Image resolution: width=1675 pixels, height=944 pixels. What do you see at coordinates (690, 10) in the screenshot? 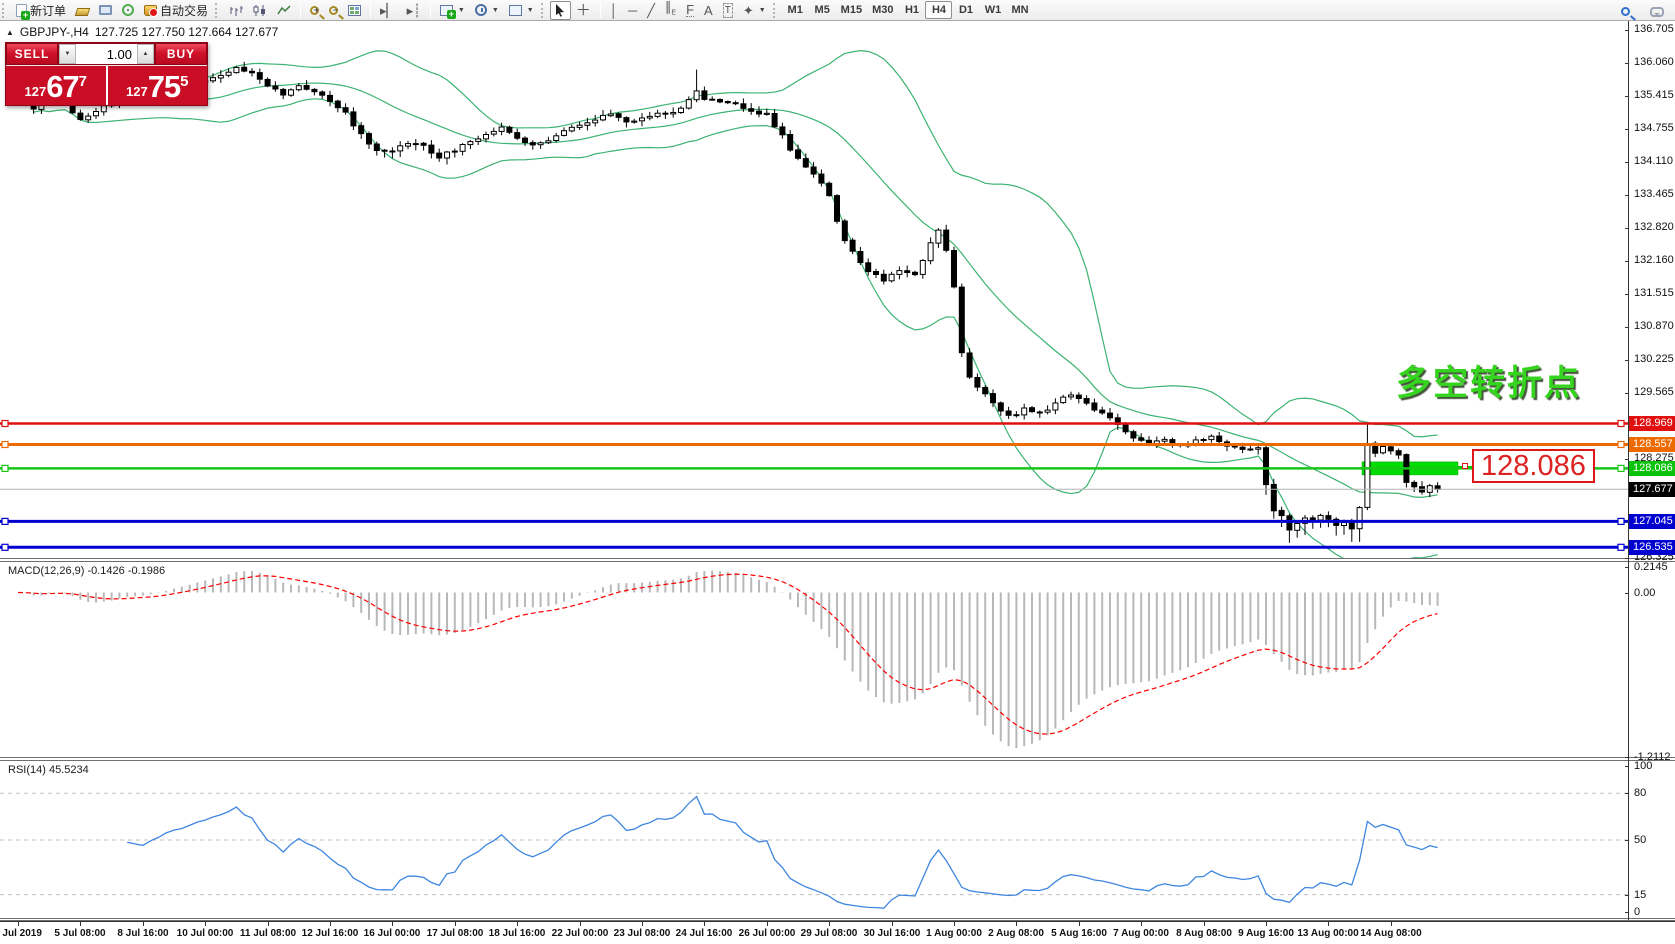
I see `fibonacci-tool-button: F` at bounding box center [690, 10].